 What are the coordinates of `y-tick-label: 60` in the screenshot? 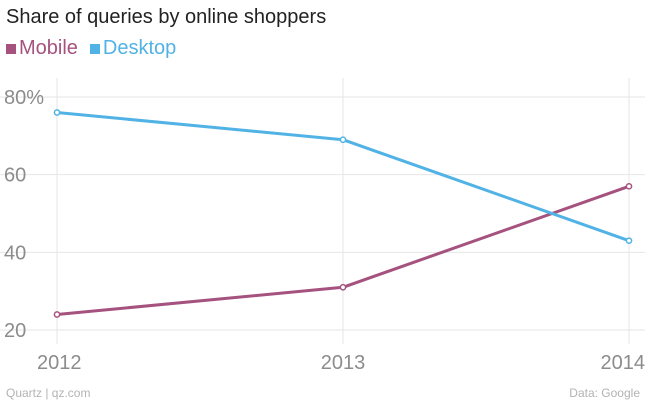 It's located at (15, 176).